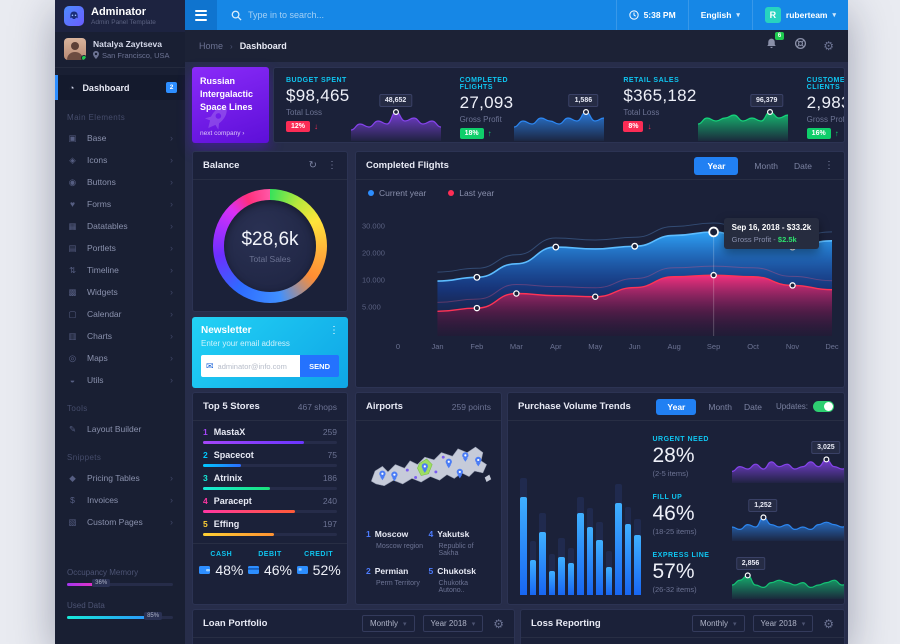 The height and width of the screenshot is (644, 900). I want to click on refresh-icon: ↻, so click(312, 165).